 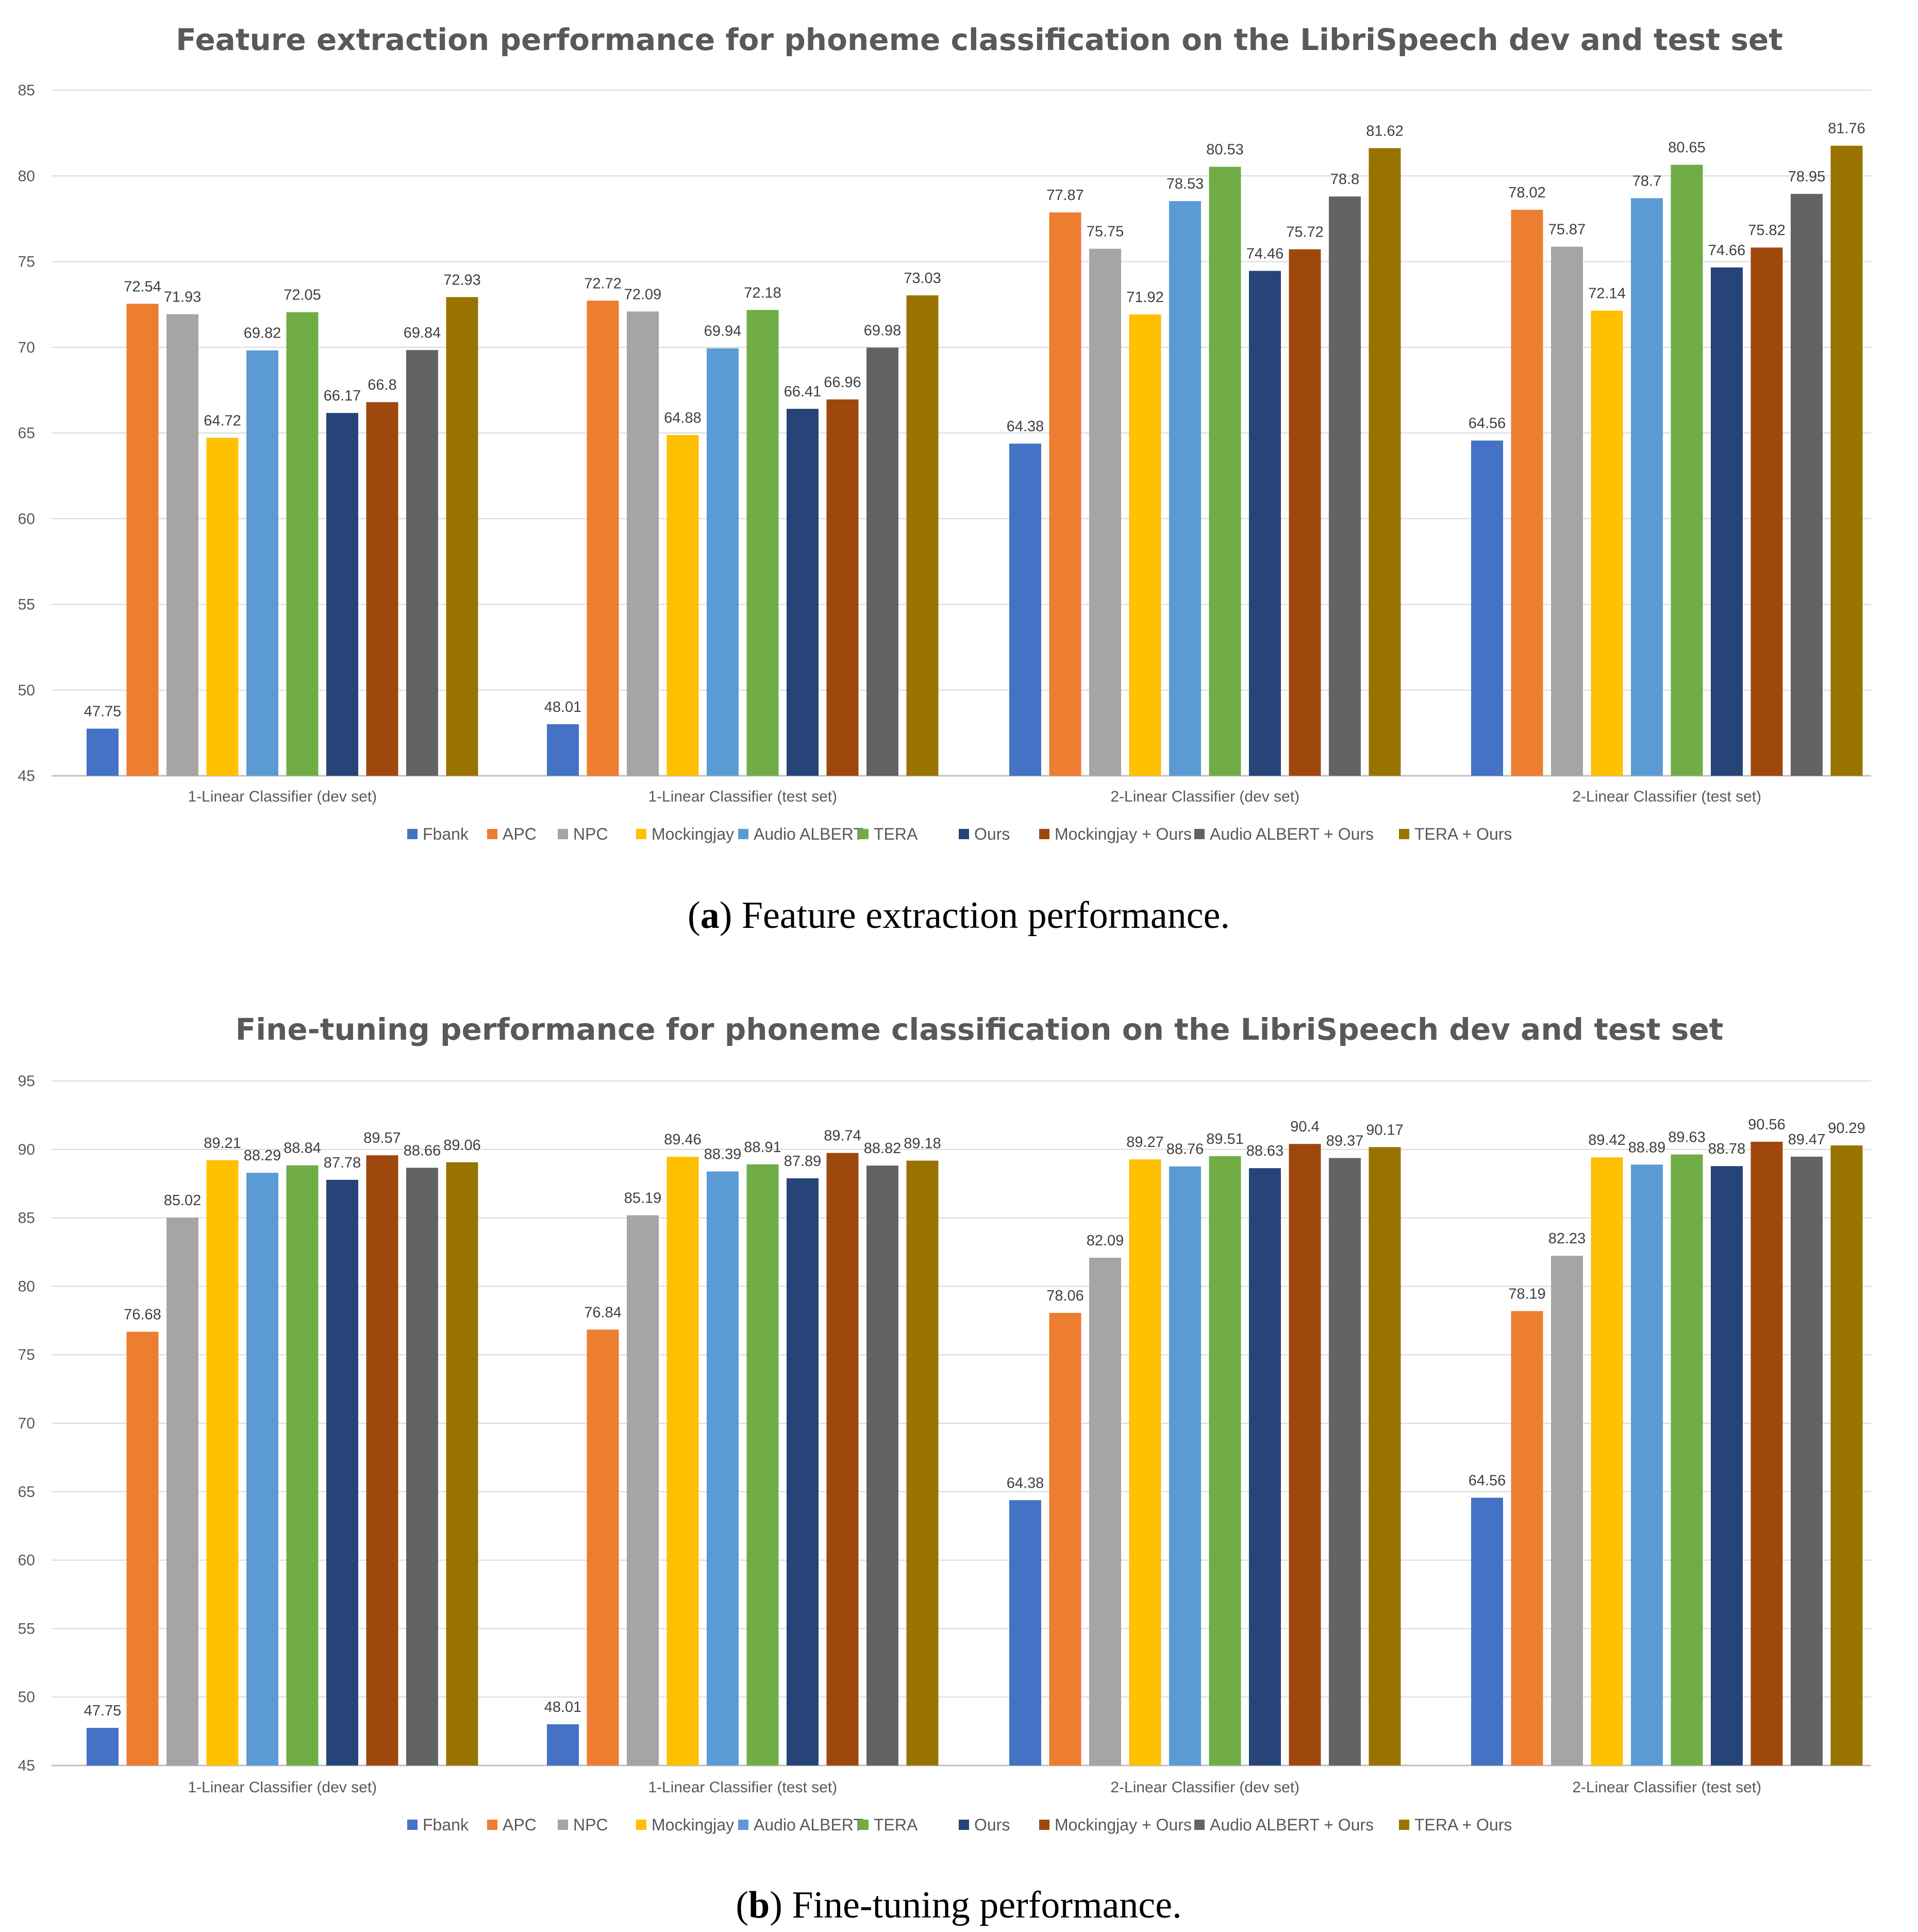 What do you see at coordinates (1647, 1147) in the screenshot?
I see `data-label: 88.89` at bounding box center [1647, 1147].